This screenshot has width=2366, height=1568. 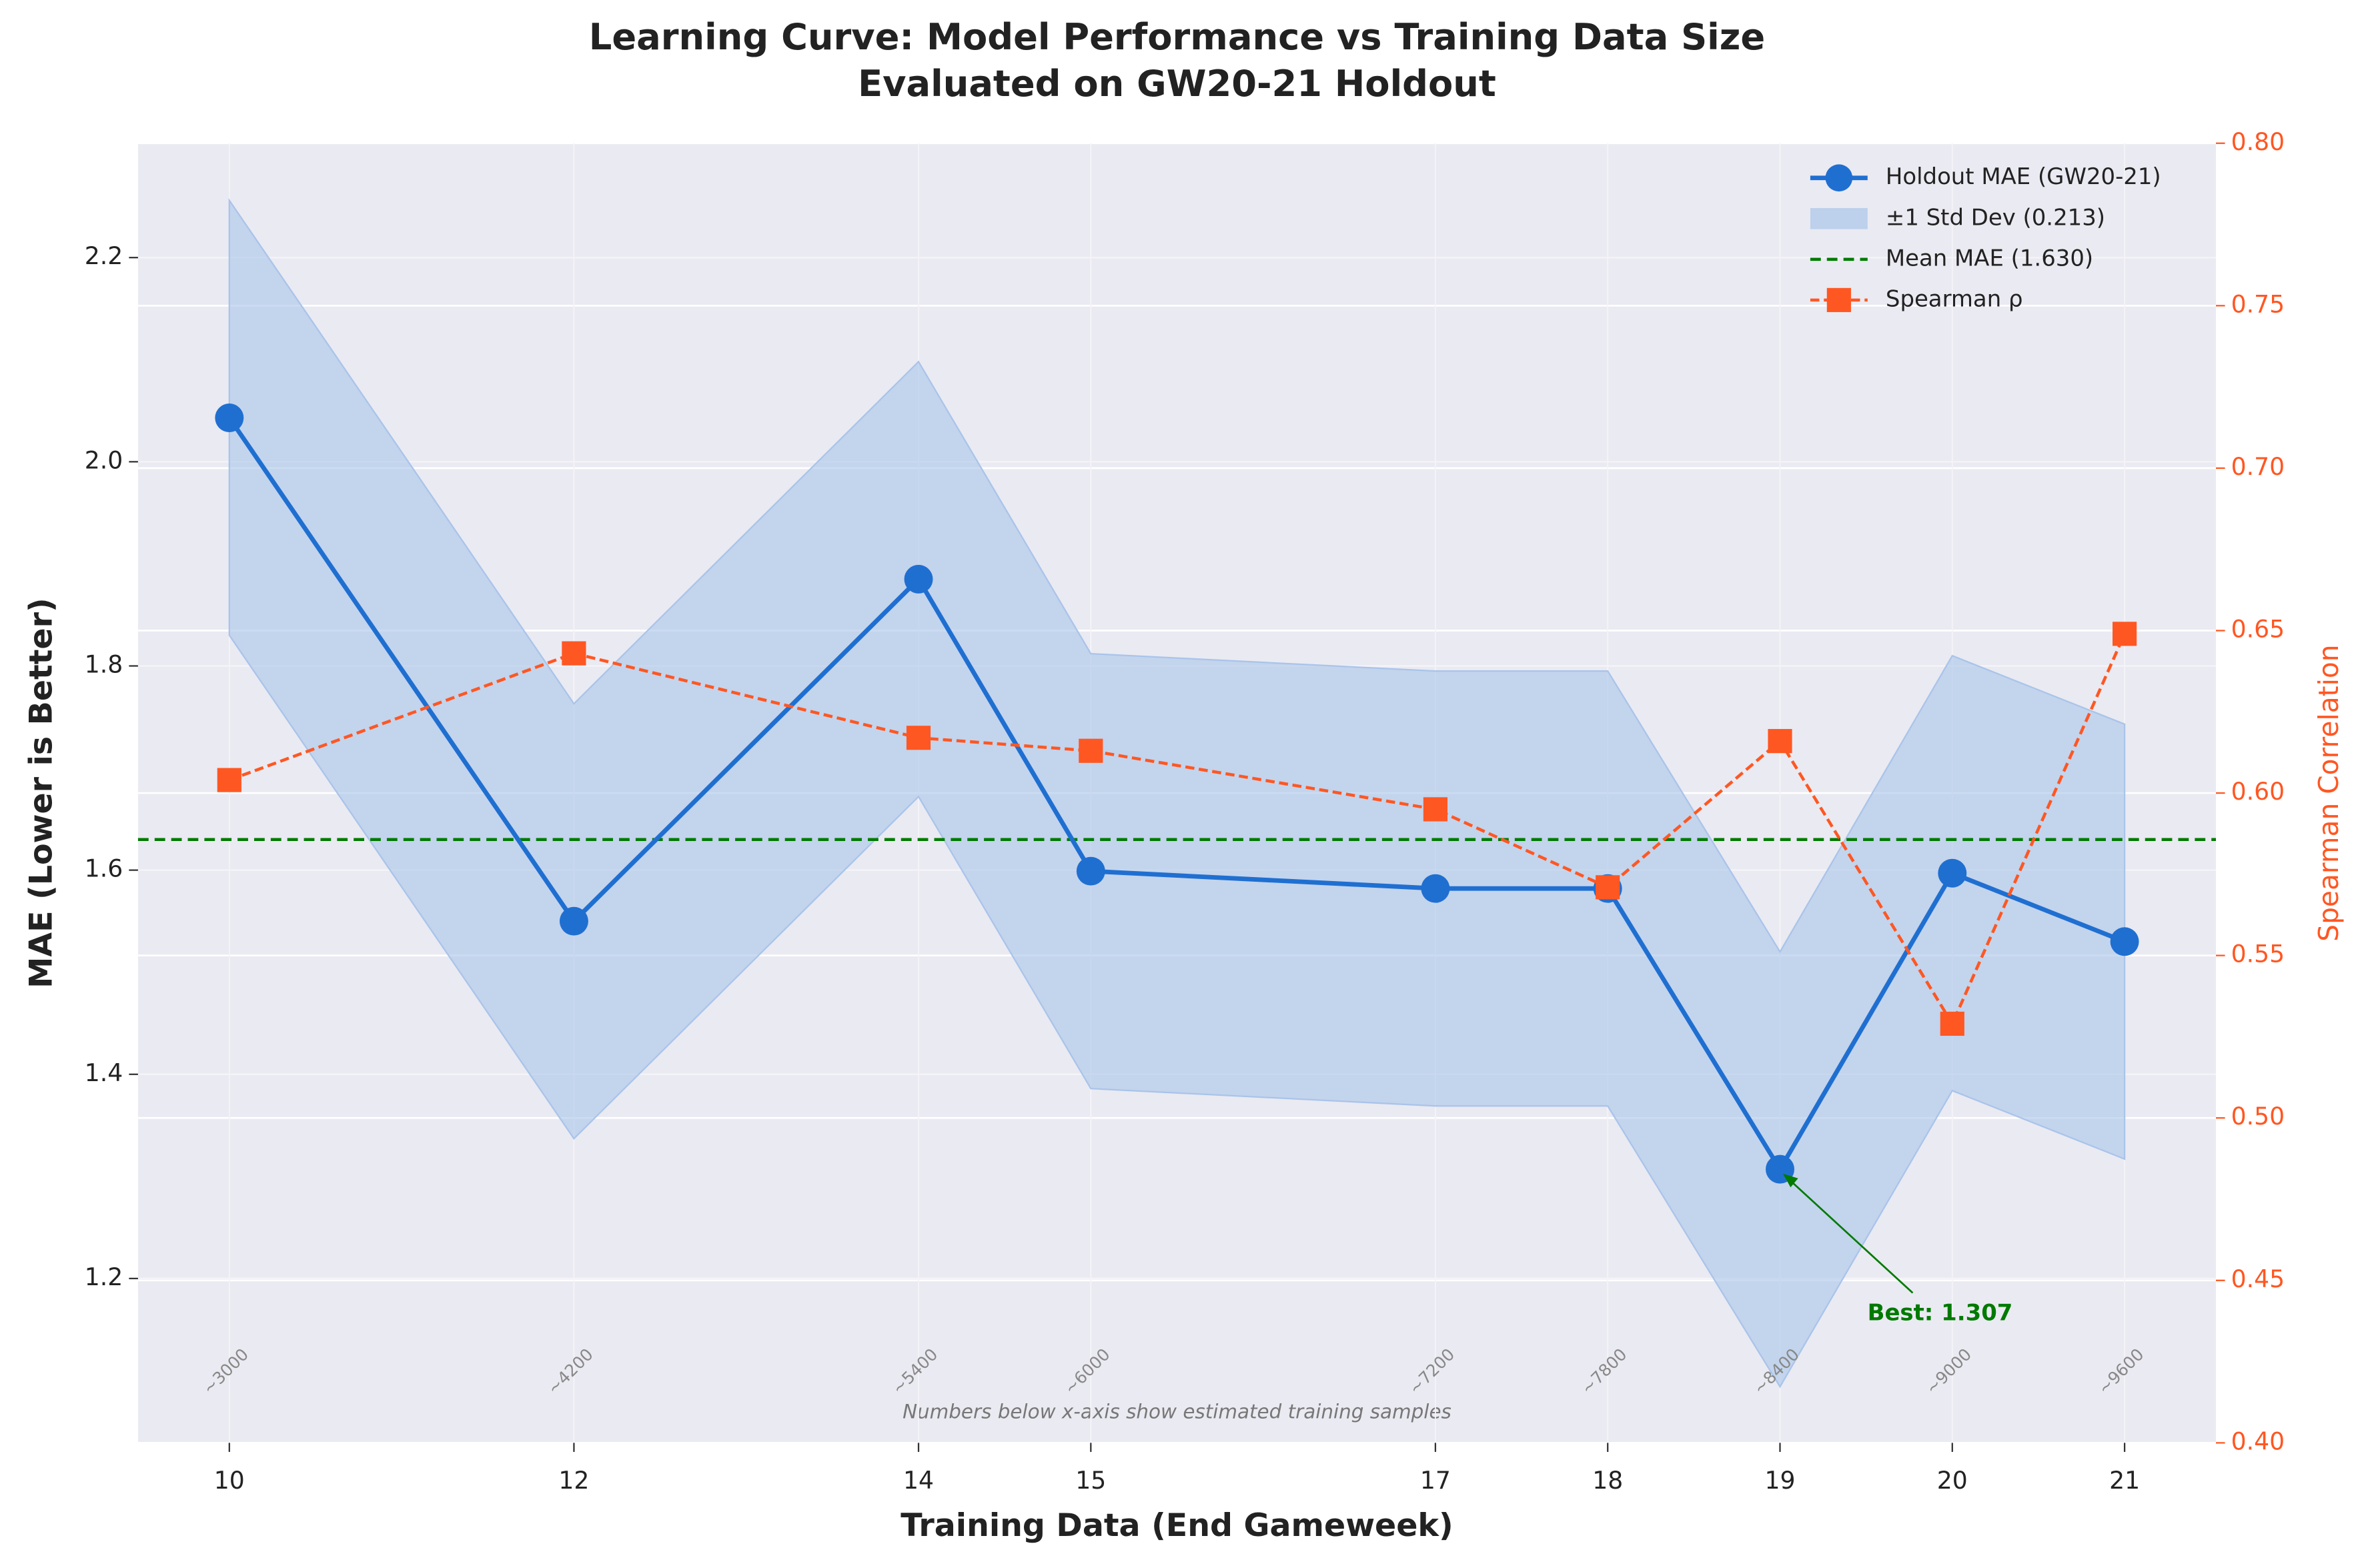 What do you see at coordinates (2258, 954) in the screenshot?
I see `y2-tick-label: 0.55` at bounding box center [2258, 954].